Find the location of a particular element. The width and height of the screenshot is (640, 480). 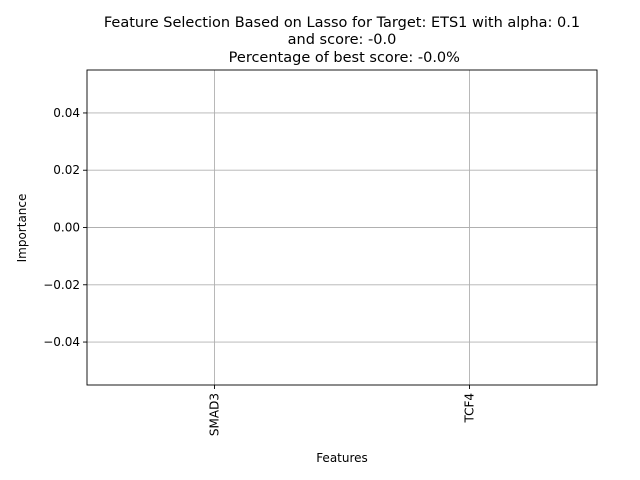

y-tick-label: 0.02 is located at coordinates (66, 170).